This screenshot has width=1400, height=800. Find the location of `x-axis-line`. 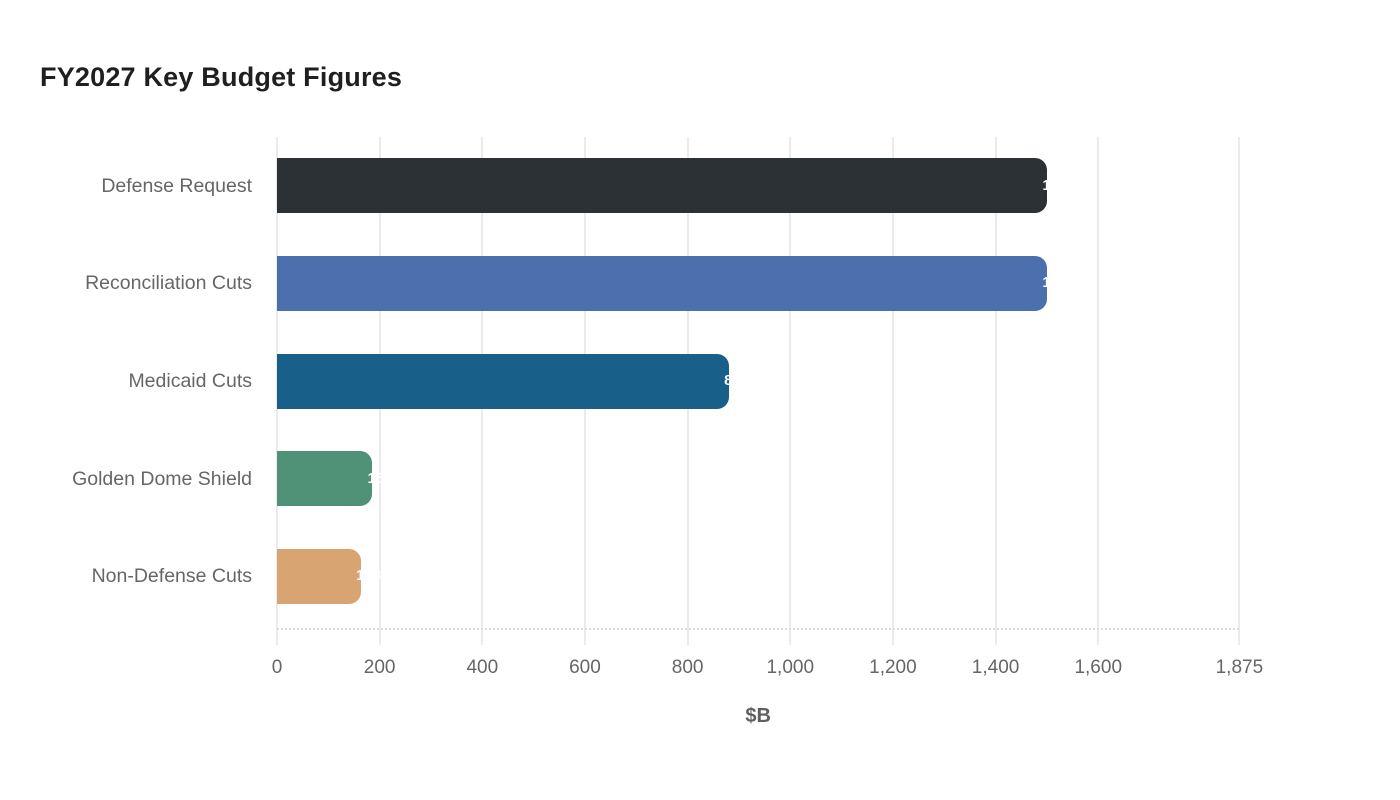

x-axis-line is located at coordinates (758, 629).